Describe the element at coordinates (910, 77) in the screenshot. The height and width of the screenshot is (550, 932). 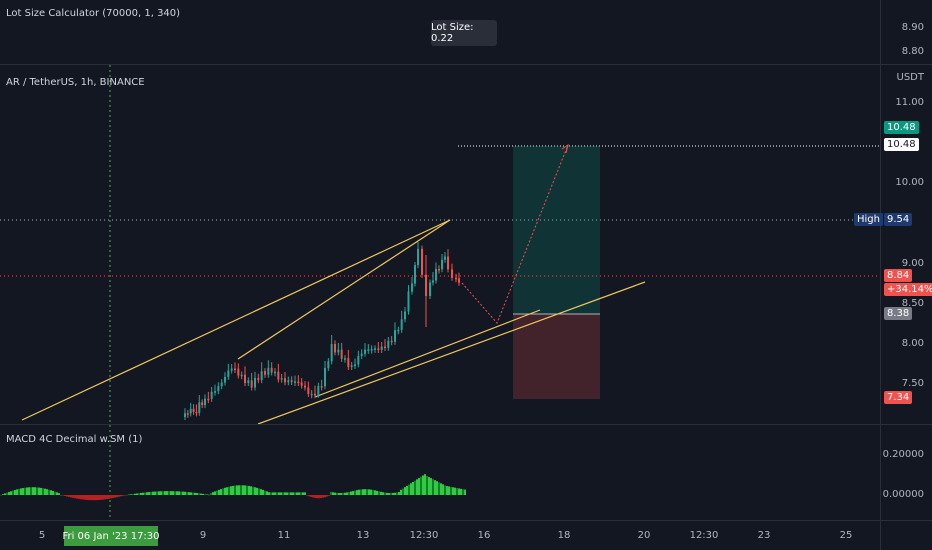
I see `currency-label: USDT` at that location.